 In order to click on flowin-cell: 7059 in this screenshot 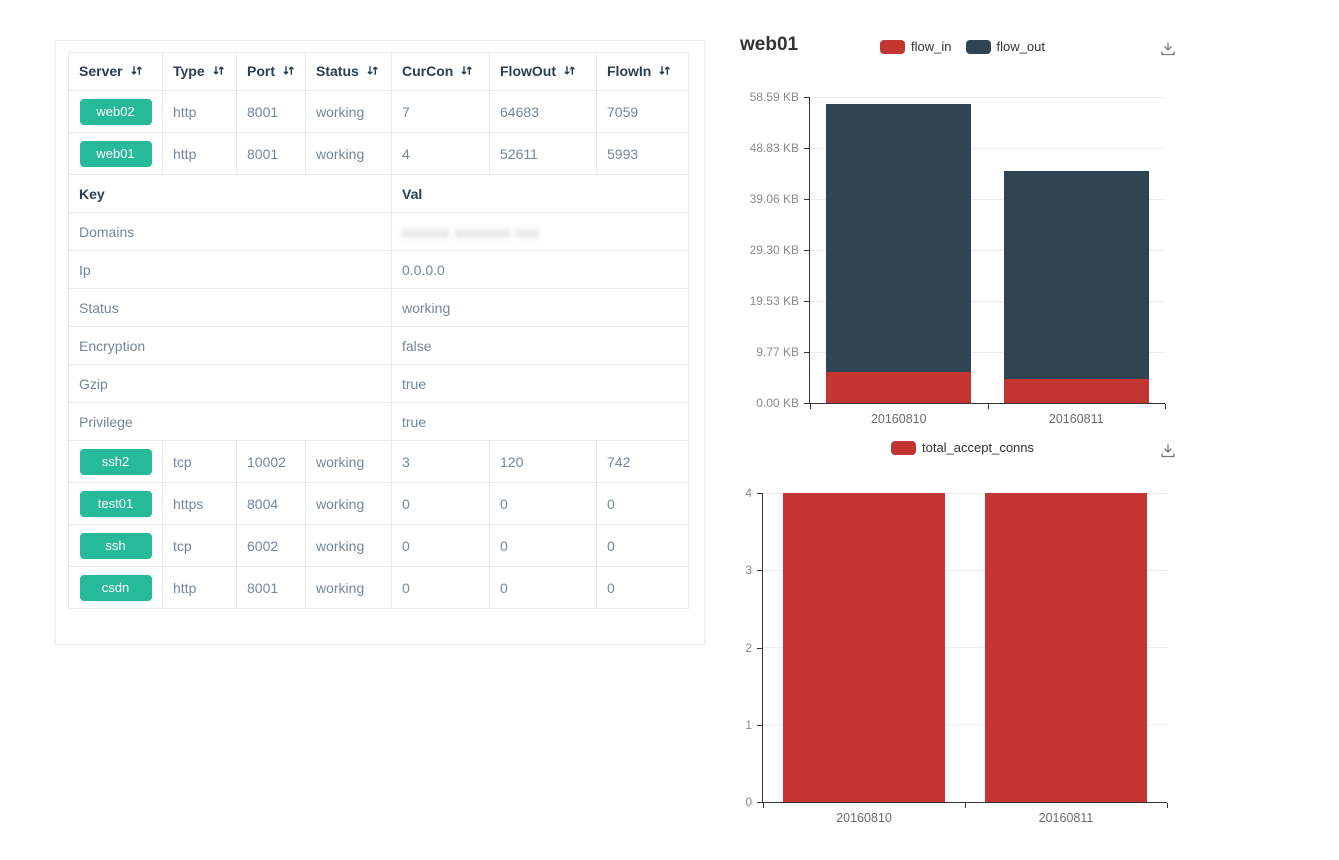, I will do `click(642, 111)`.